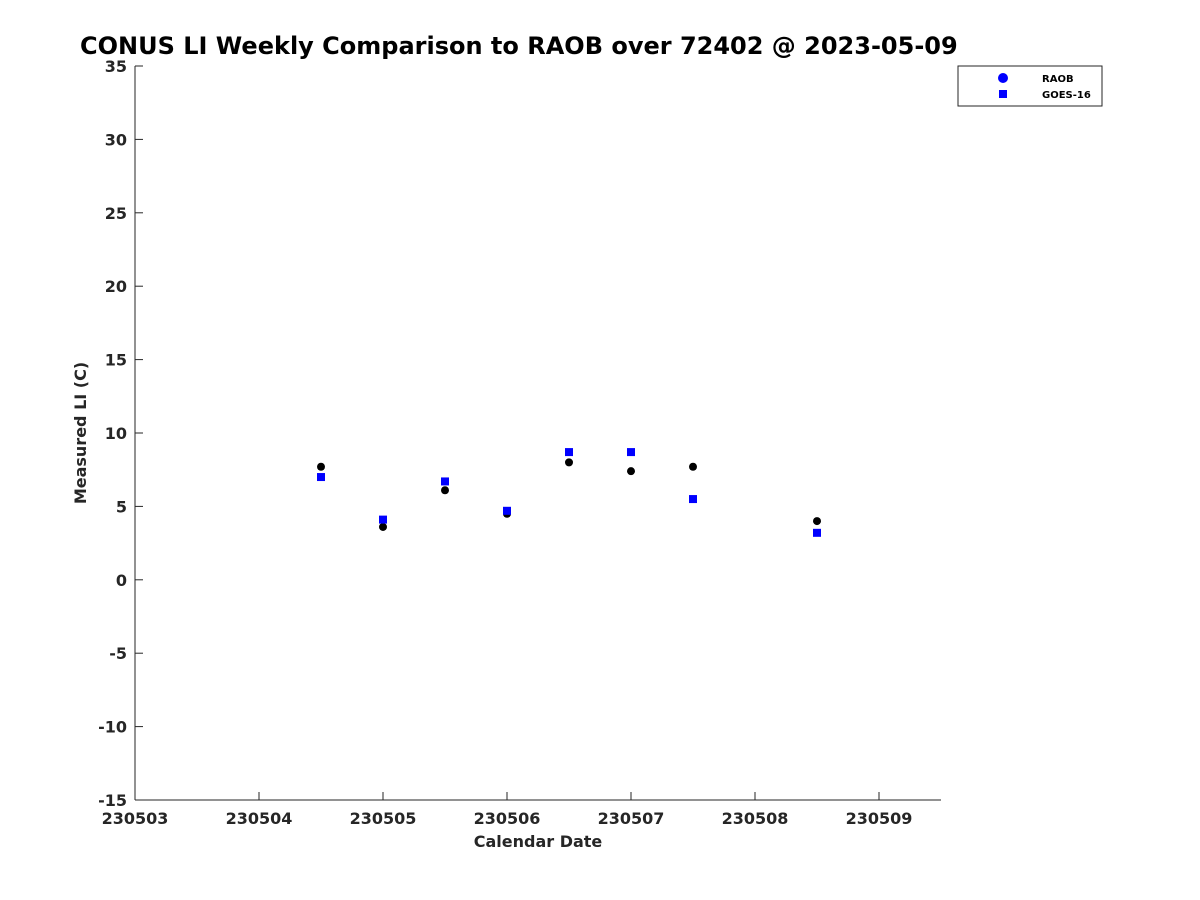  I want to click on x-axis-label: Calendar Date, so click(538, 841).